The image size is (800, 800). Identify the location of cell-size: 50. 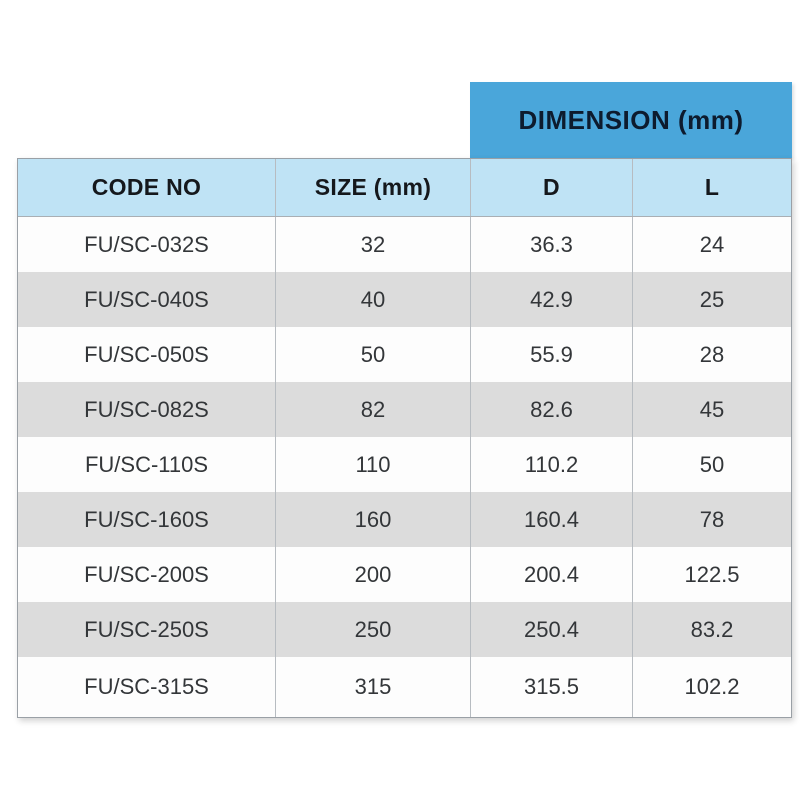
(373, 354).